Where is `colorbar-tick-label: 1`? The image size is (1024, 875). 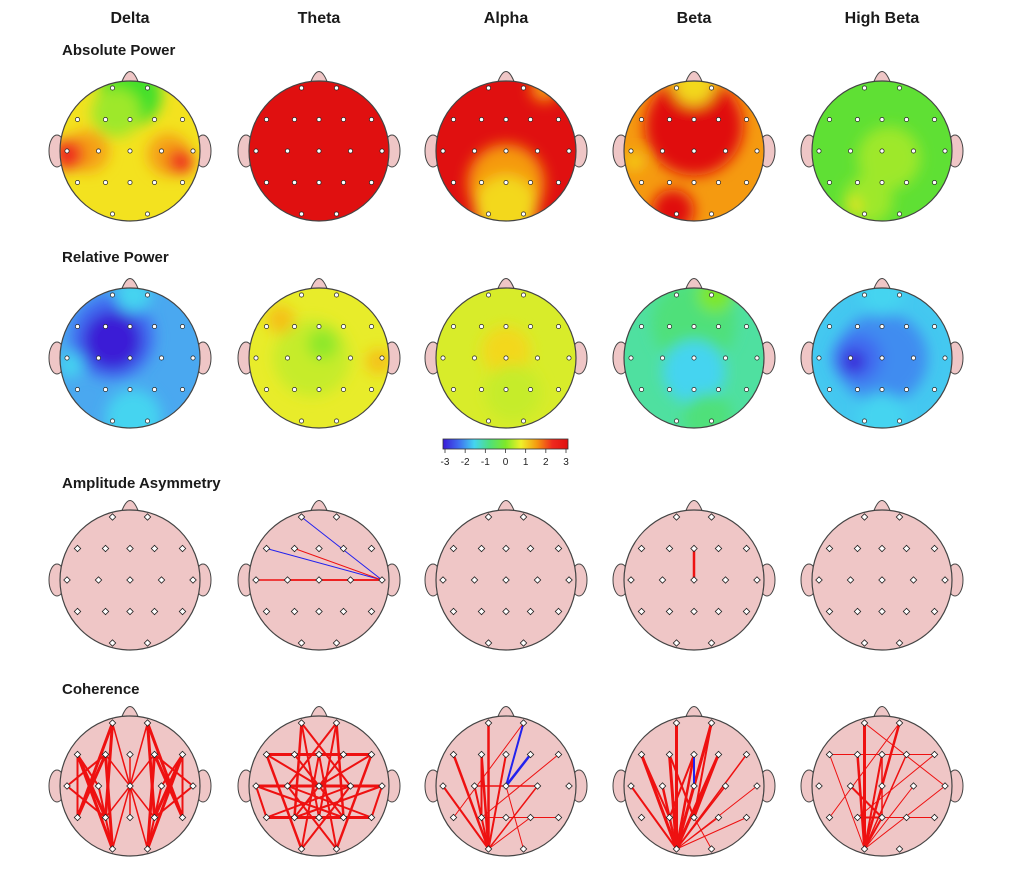 colorbar-tick-label: 1 is located at coordinates (526, 462).